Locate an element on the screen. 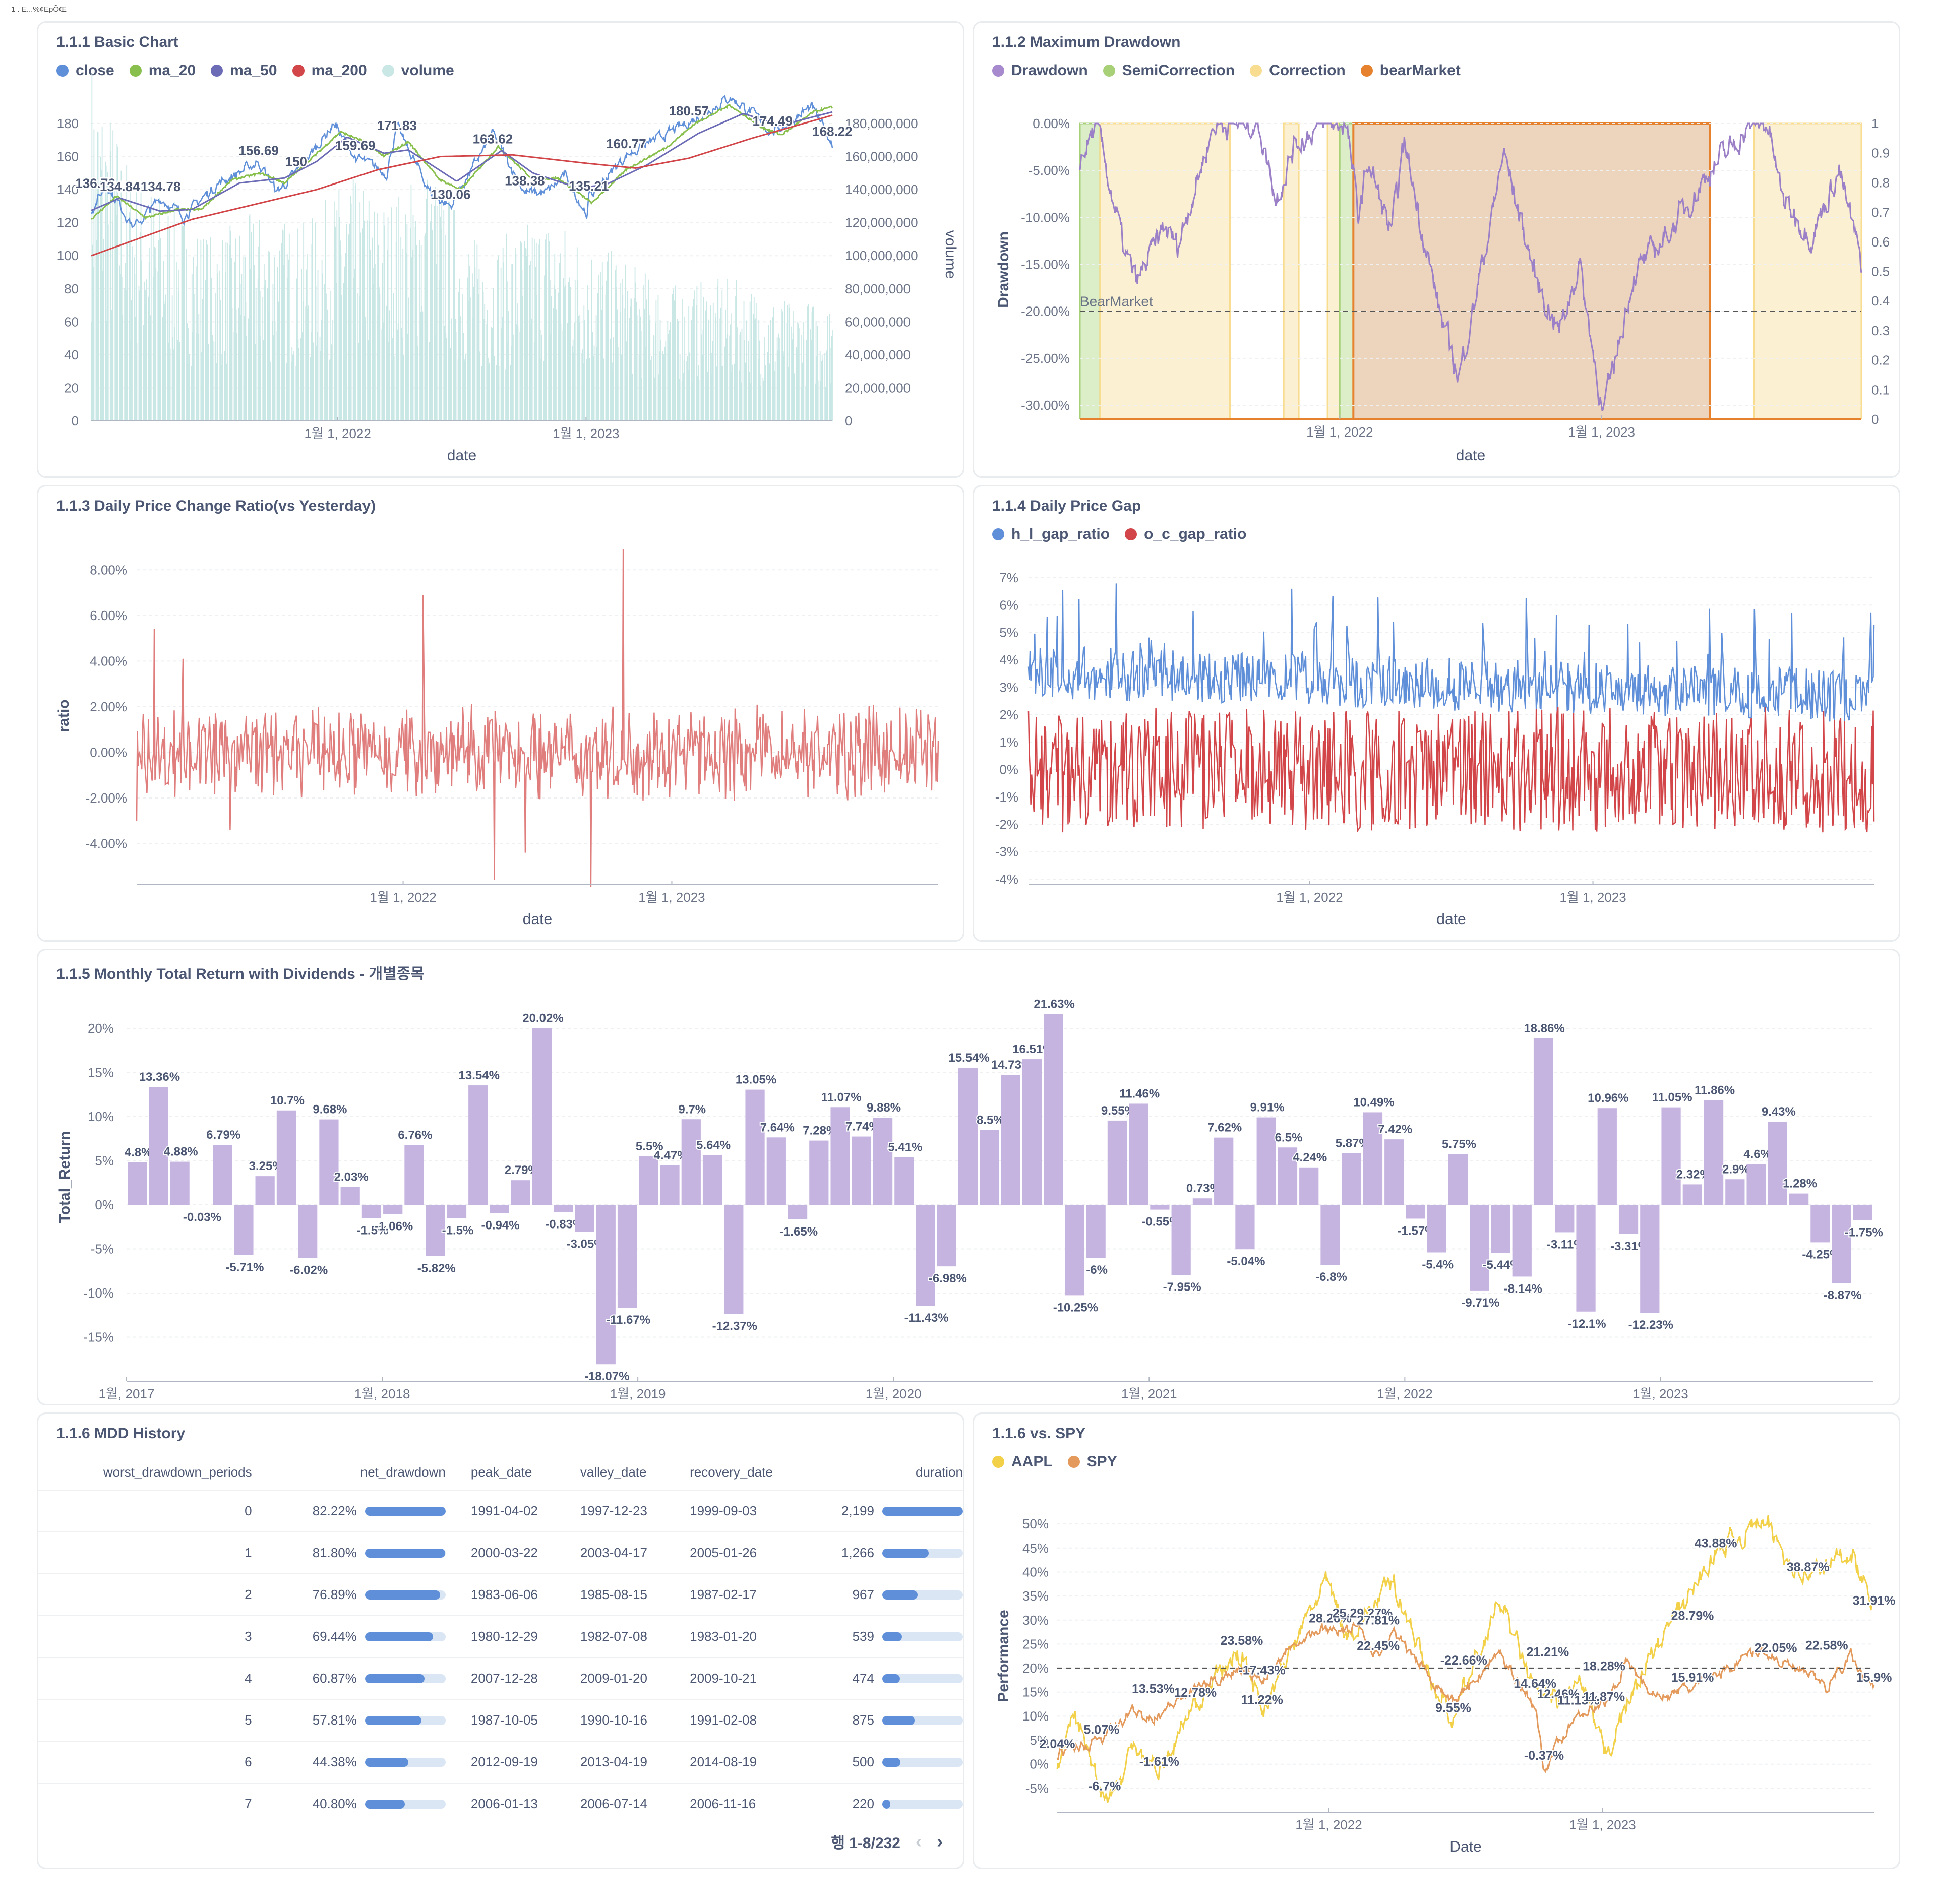 The width and height of the screenshot is (1935, 1904). next-page-button: › is located at coordinates (940, 1841).